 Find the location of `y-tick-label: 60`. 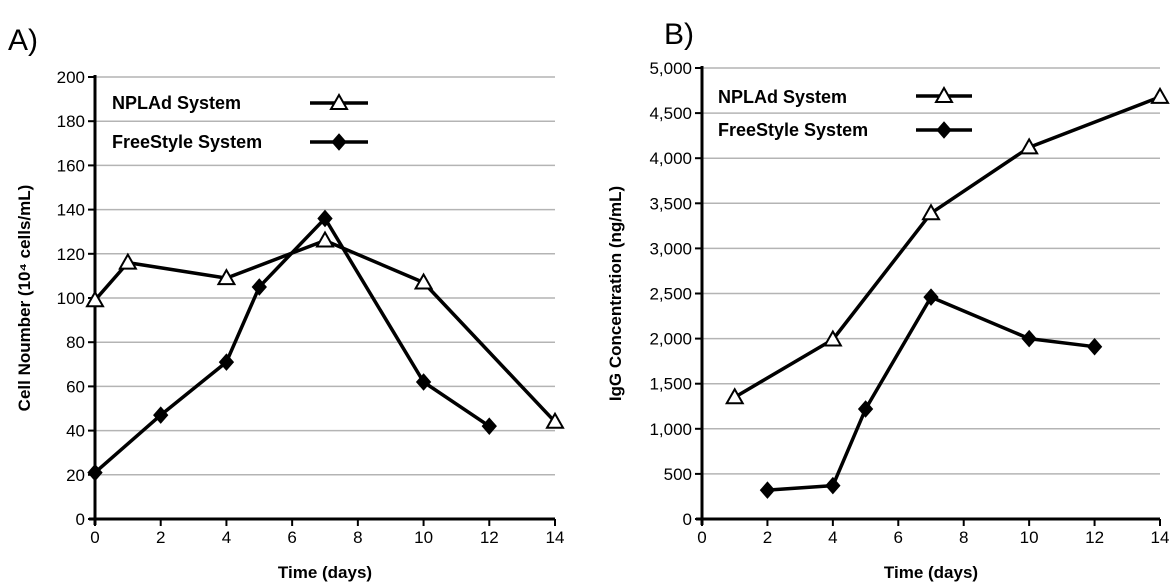

y-tick-label: 60 is located at coordinates (75, 386).